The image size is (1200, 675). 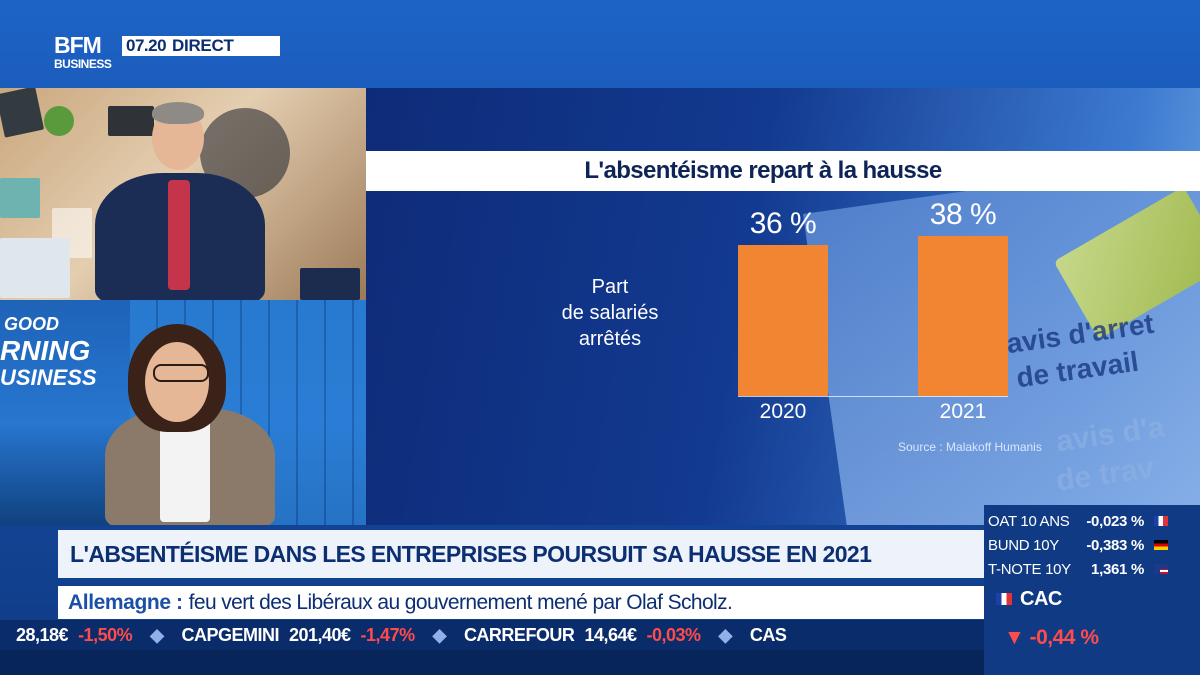 What do you see at coordinates (783, 320) in the screenshot?
I see `bar-2020` at bounding box center [783, 320].